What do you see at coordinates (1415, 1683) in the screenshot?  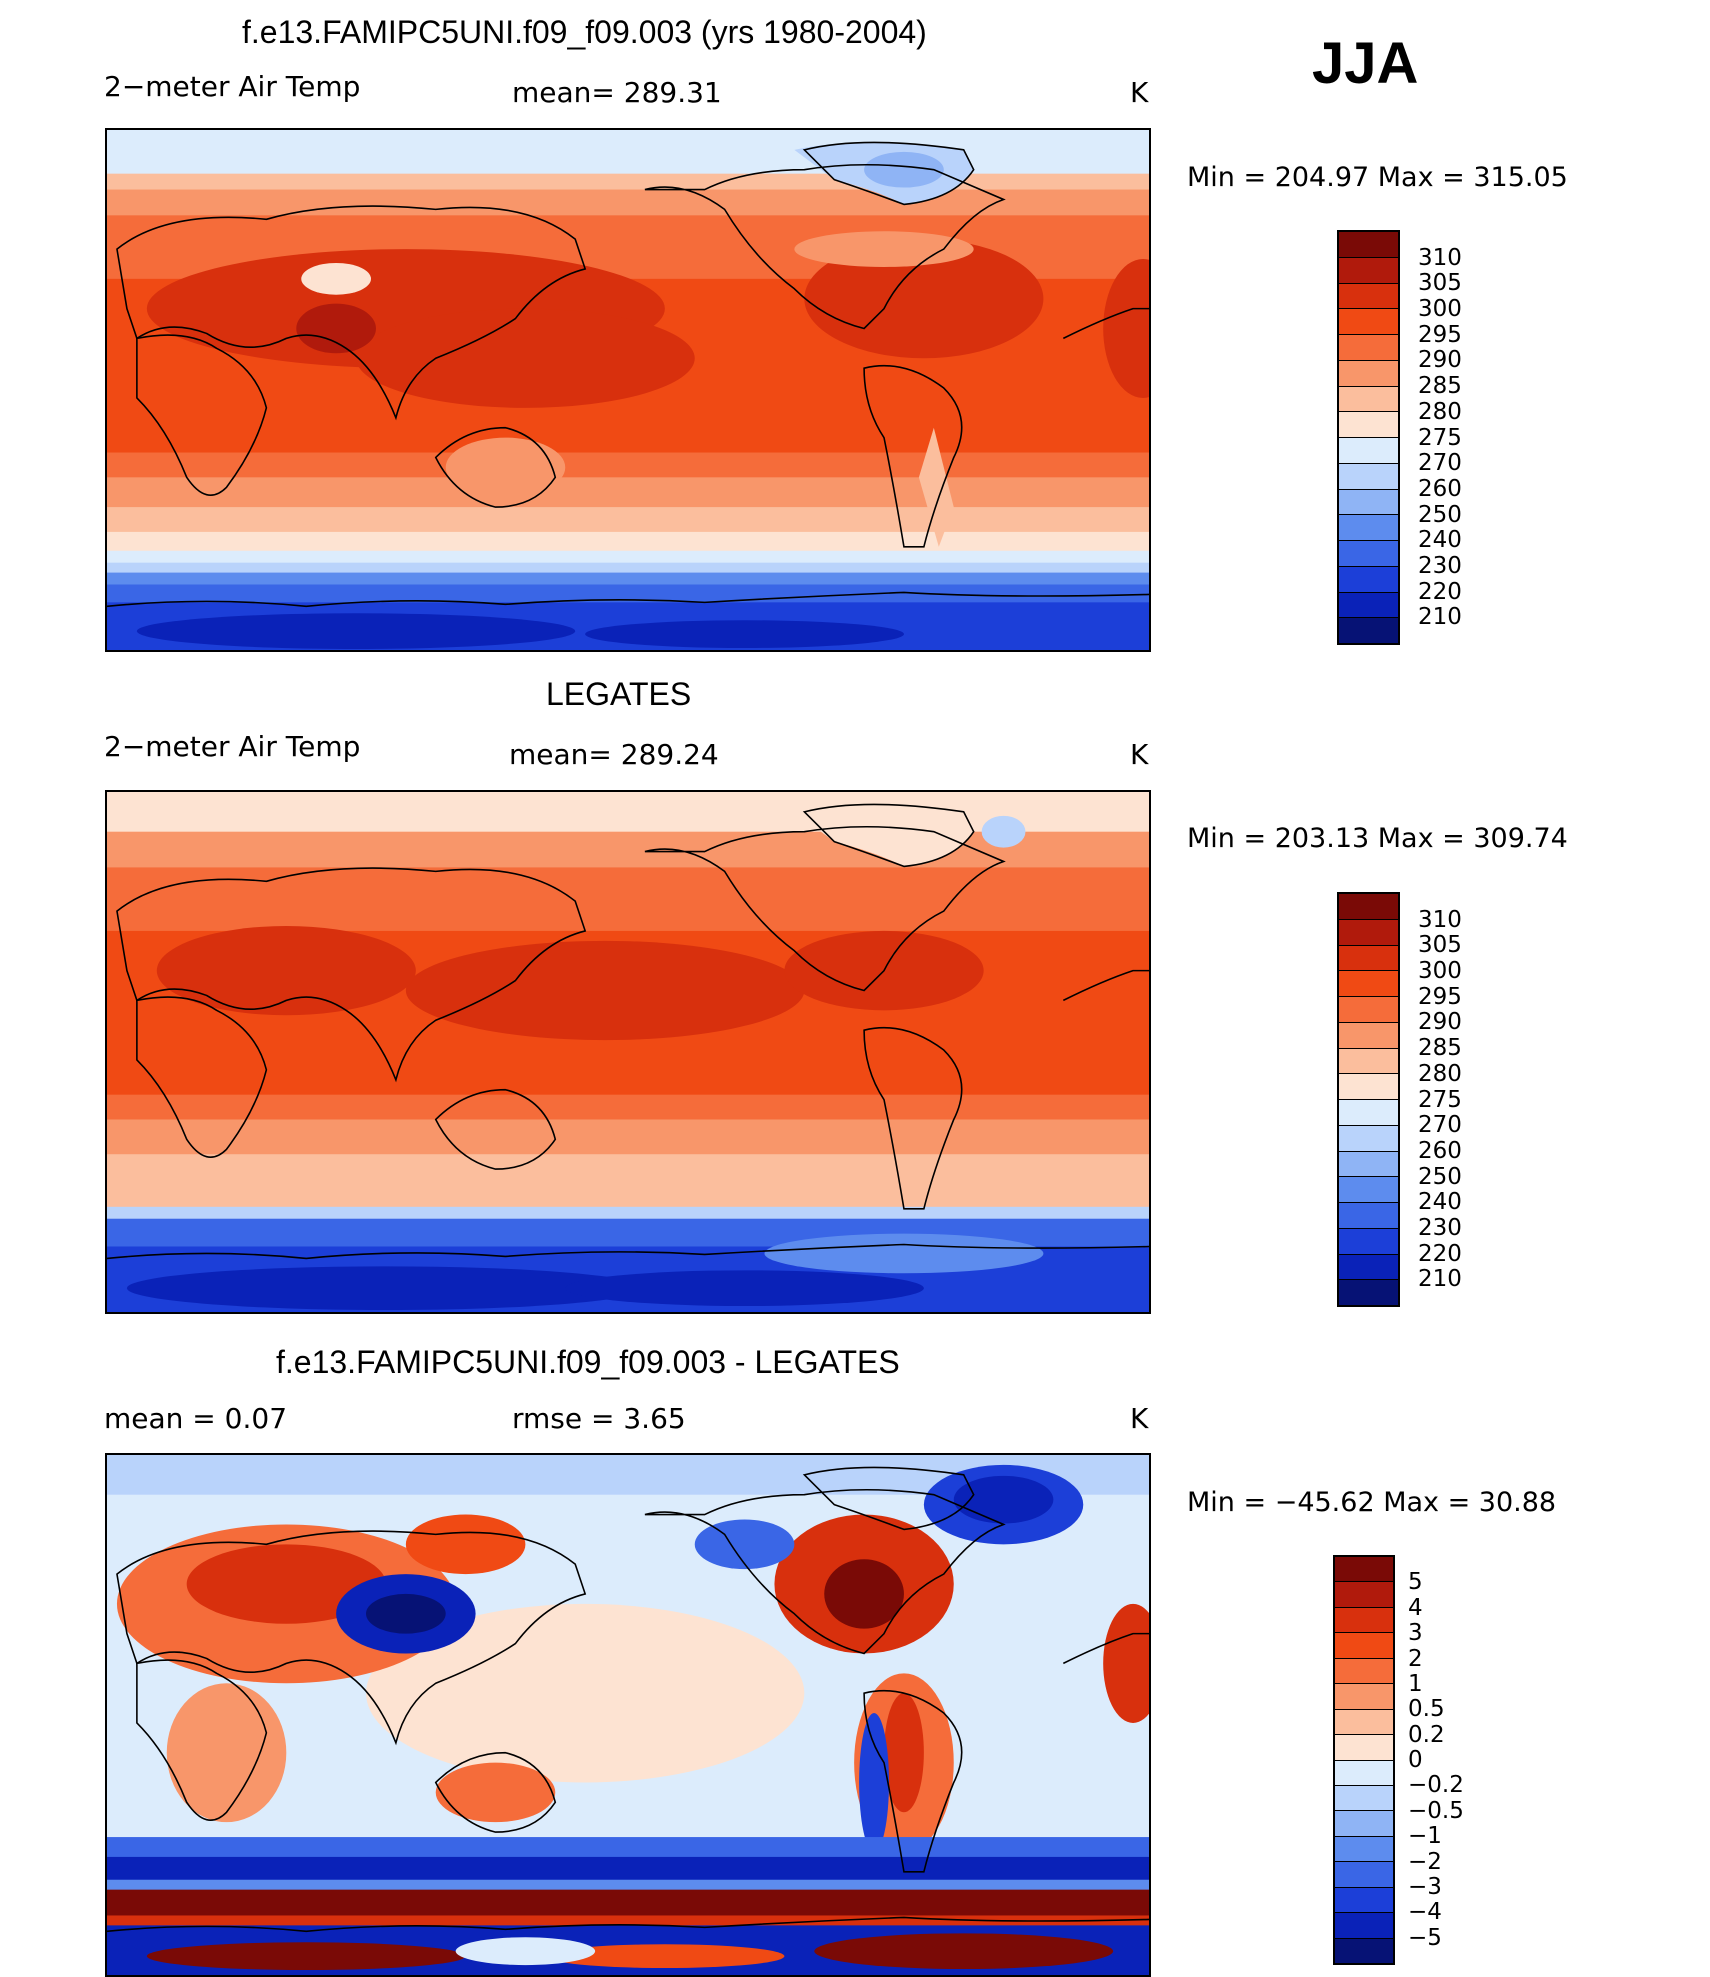 I see `colorbar-tick-label: 1` at bounding box center [1415, 1683].